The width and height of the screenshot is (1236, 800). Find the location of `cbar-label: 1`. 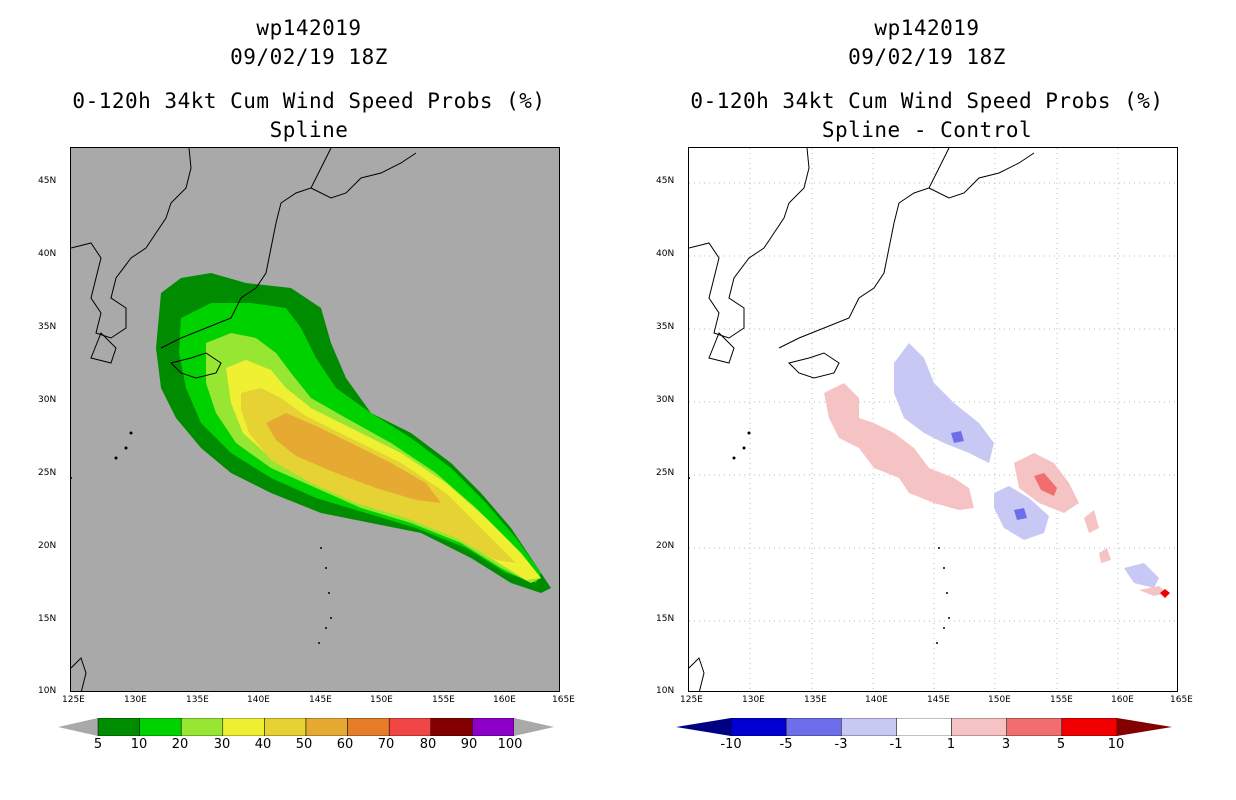

cbar-label: 1 is located at coordinates (951, 744).